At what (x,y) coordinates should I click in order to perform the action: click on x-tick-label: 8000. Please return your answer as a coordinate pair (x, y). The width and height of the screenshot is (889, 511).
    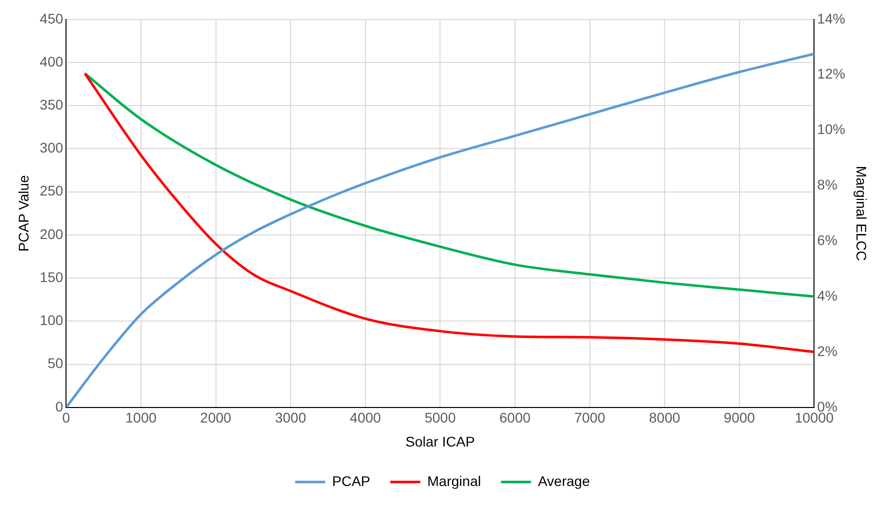
    Looking at the image, I should click on (664, 418).